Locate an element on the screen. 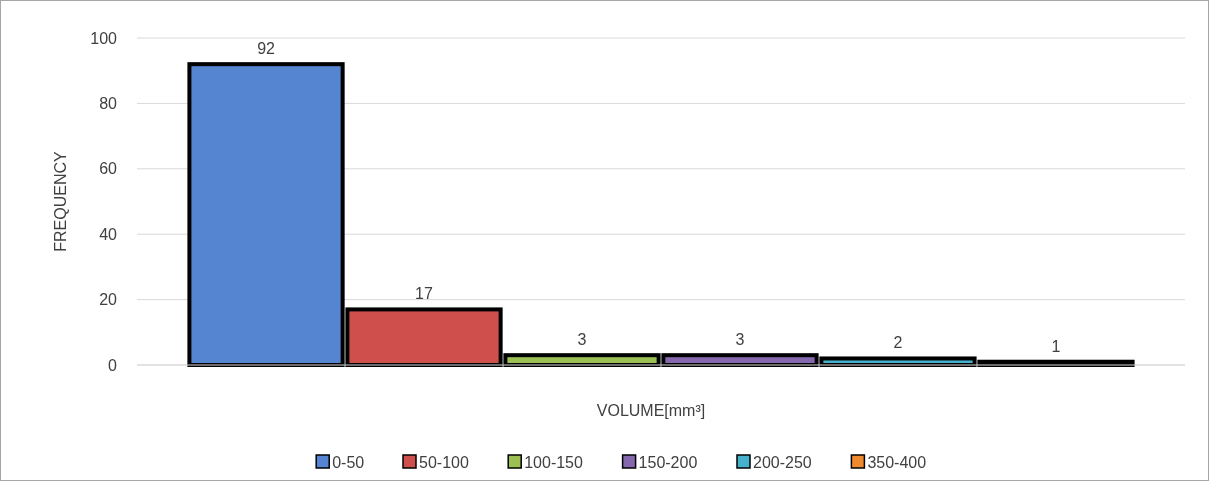 The image size is (1209, 486). legend-label: 150-200 is located at coordinates (668, 462).